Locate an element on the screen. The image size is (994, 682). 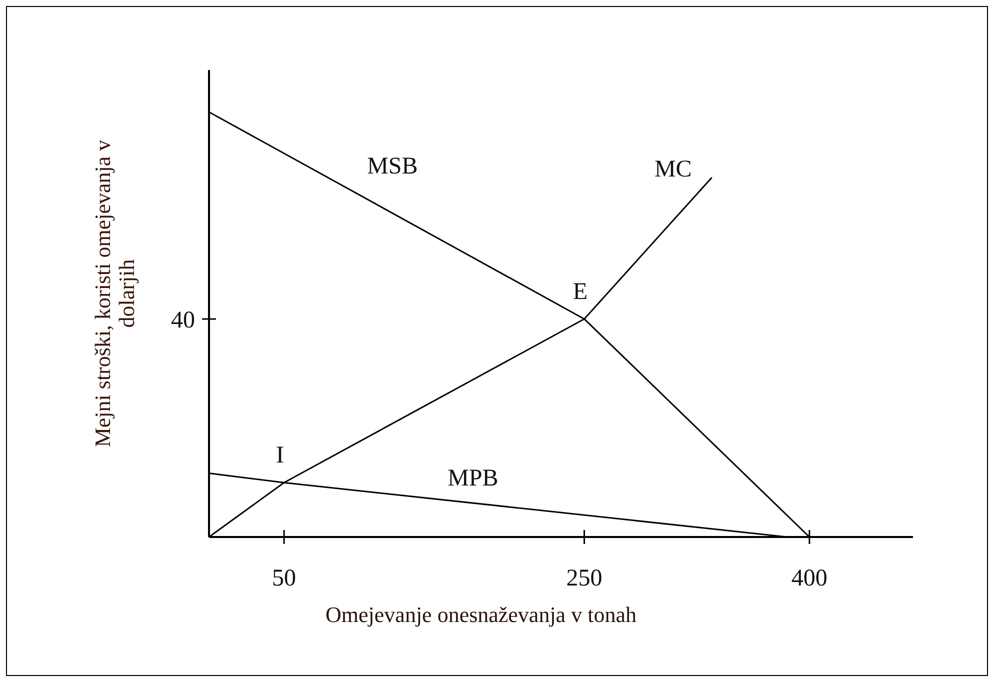
annotation: I is located at coordinates (280, 455).